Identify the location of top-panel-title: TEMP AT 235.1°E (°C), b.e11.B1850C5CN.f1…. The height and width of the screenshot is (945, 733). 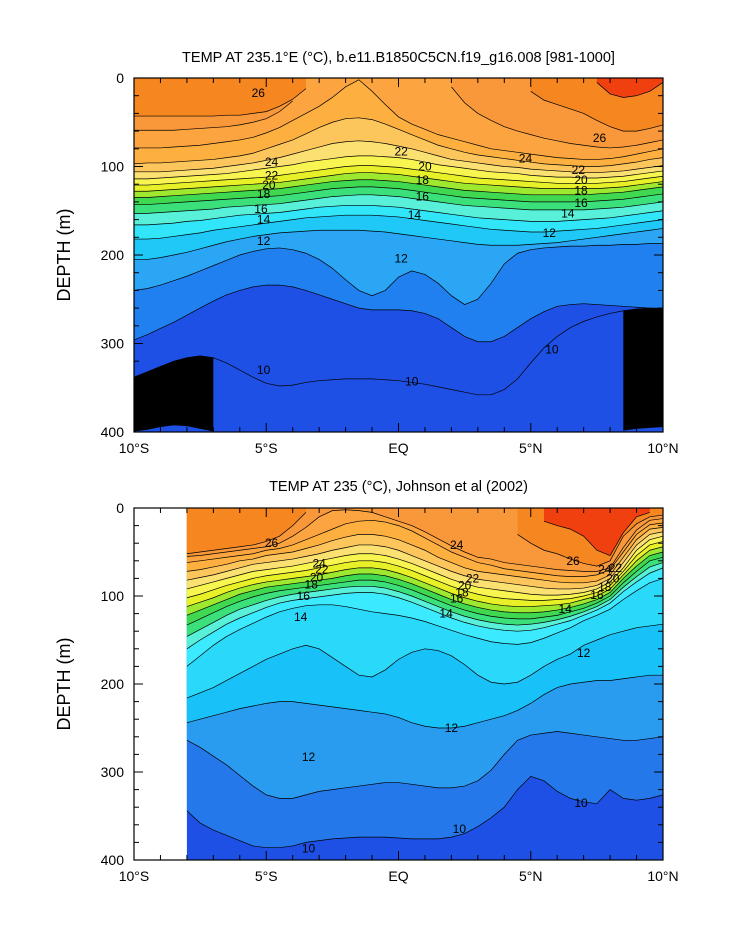
(398, 58).